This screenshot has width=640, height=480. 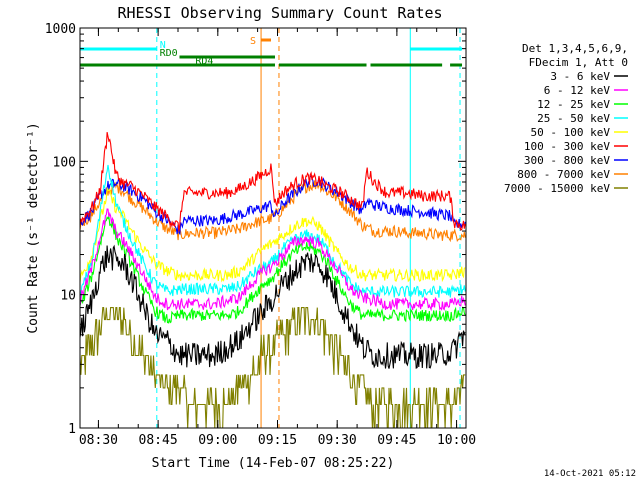 I want to click on legend-label: 50 - 100 keV, so click(x=571, y=132).